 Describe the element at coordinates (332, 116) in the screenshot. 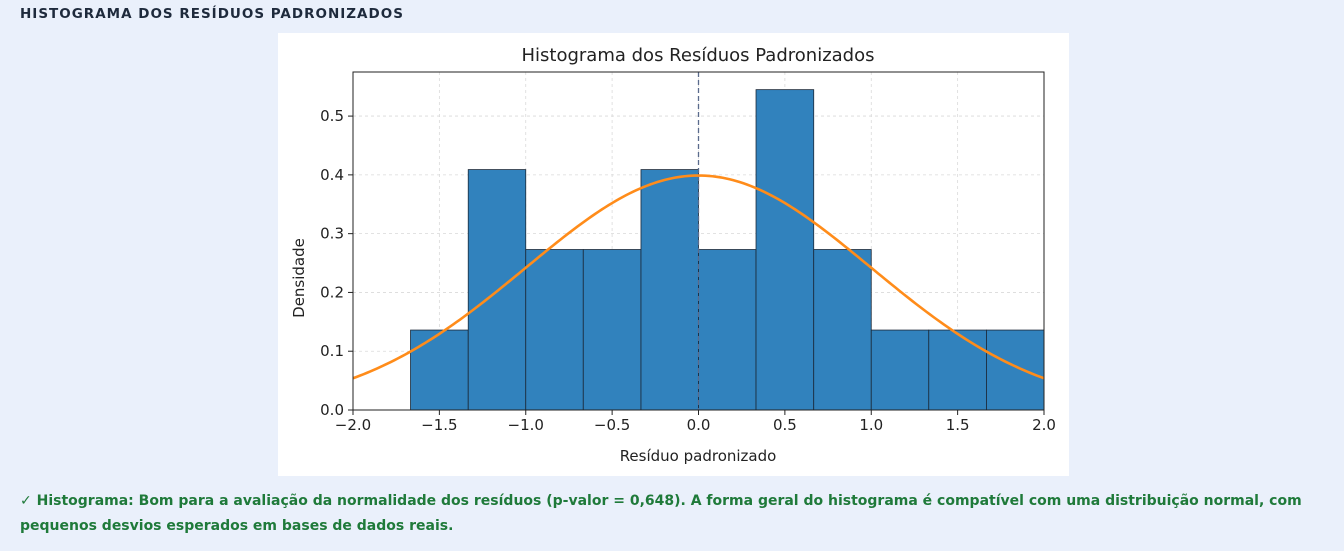

I see `y-tick-label: 0.5` at that location.